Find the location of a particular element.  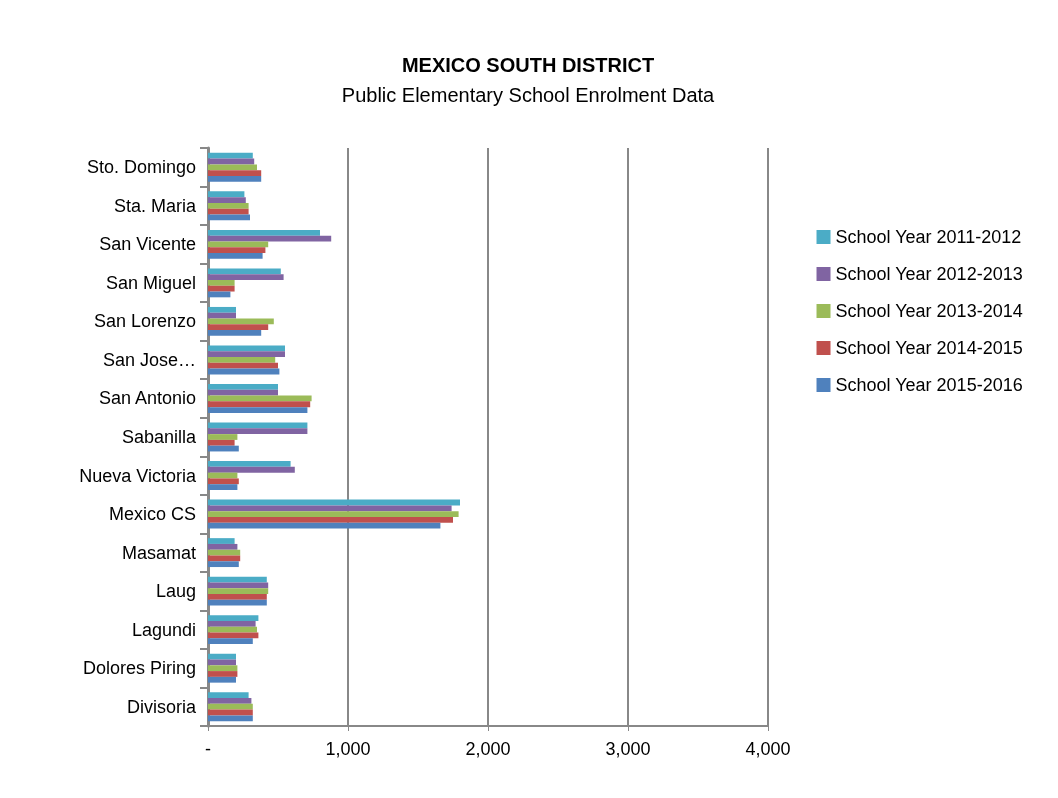

y-tick-label: Lagundi is located at coordinates (163, 629).